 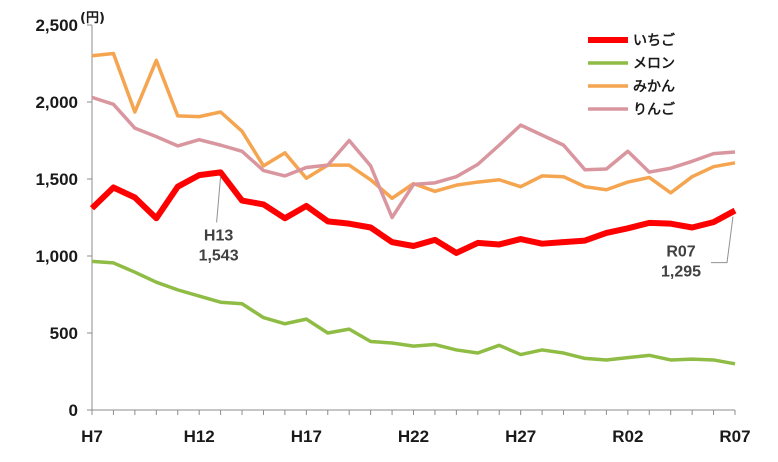 What do you see at coordinates (56, 102) in the screenshot?
I see `y-tick-label: 2,000` at bounding box center [56, 102].